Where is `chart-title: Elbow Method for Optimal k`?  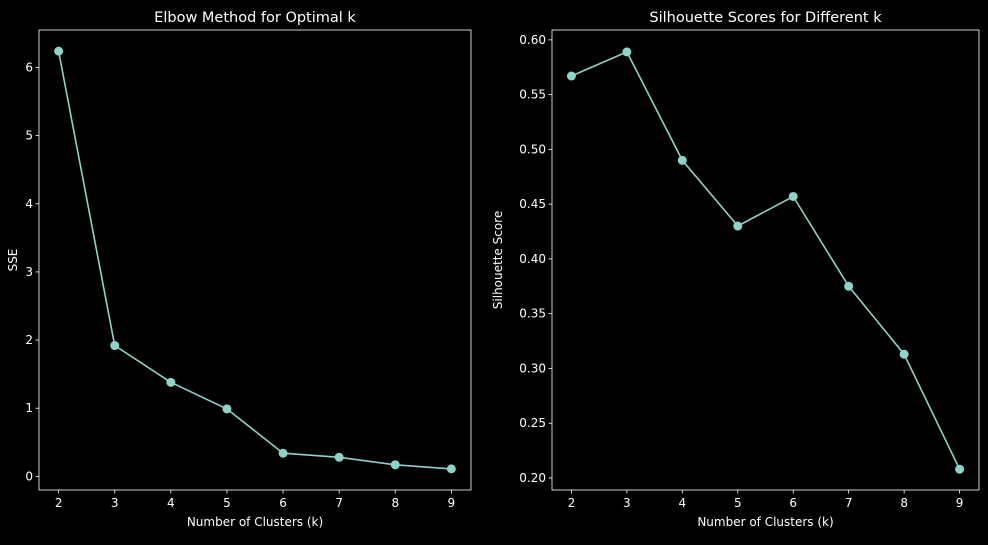 chart-title: Elbow Method for Optimal k is located at coordinates (255, 18).